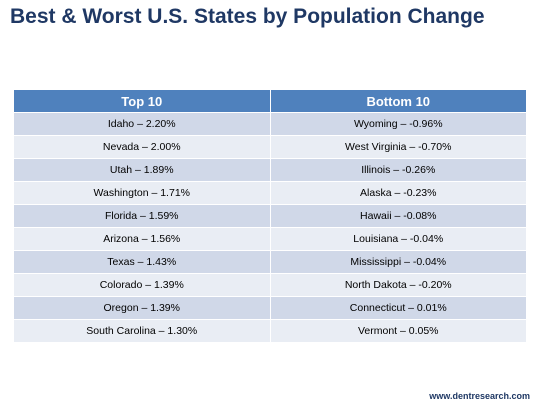 The height and width of the screenshot is (405, 540). Describe the element at coordinates (398, 330) in the screenshot. I see `bottom-10-cell: Vermont – 0.05%` at that location.